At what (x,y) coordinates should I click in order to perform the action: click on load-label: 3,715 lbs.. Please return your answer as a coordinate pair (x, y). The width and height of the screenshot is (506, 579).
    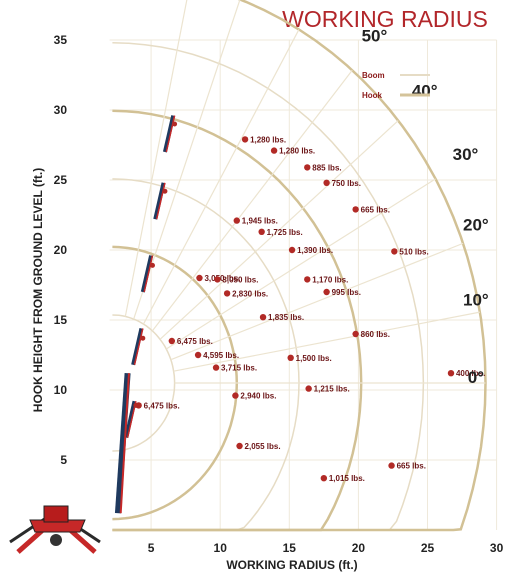
    Looking at the image, I should click on (239, 368).